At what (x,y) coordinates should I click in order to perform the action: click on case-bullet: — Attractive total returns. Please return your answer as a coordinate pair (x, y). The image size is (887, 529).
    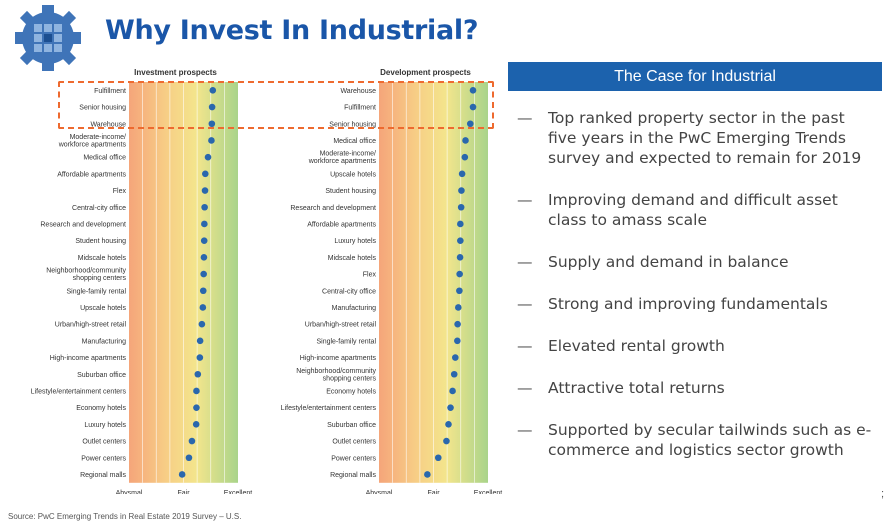
    Looking at the image, I should click on (697, 388).